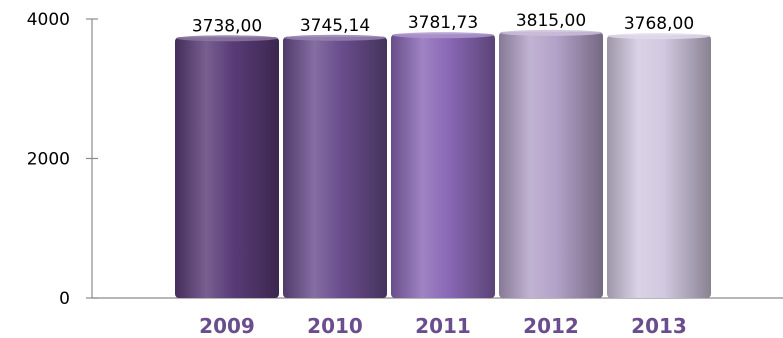 This screenshot has height=338, width=783. I want to click on x-tick-label-2009: 2009, so click(227, 326).